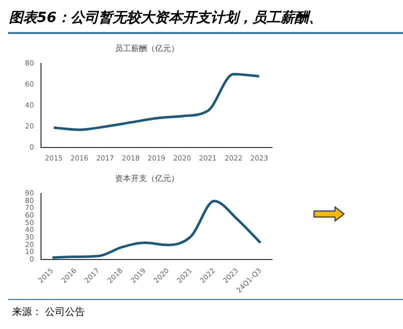 Image resolution: width=403 pixels, height=329 pixels. I want to click on chart-title: 资本开支（亿元）, so click(147, 178).